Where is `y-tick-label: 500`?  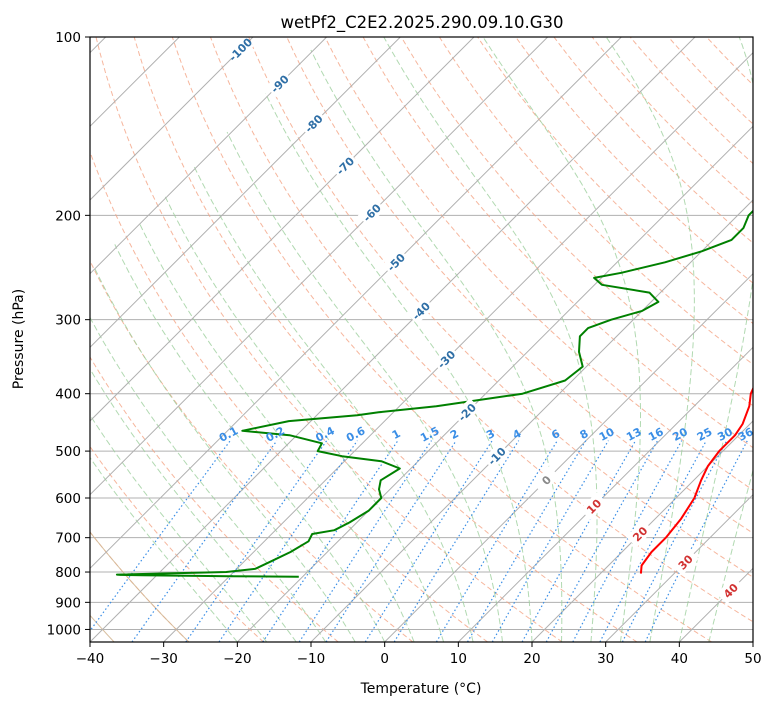 y-tick-label: 500 is located at coordinates (68, 452).